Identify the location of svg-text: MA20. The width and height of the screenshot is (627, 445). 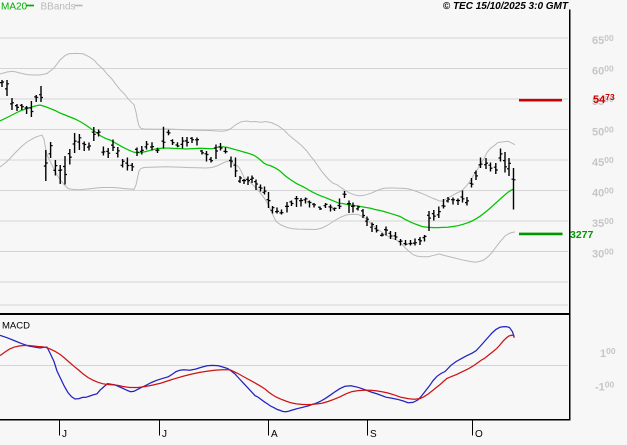
(14, 7).